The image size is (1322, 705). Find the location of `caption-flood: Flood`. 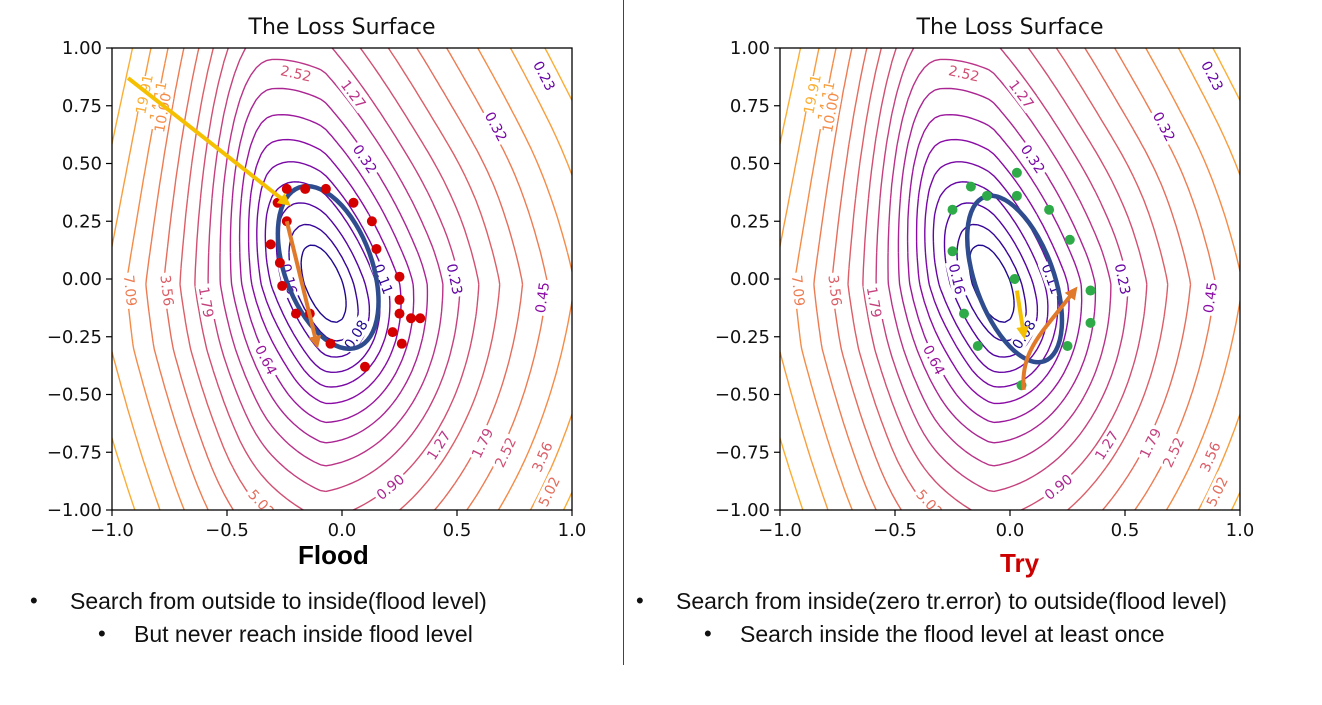

caption-flood: Flood is located at coordinates (333, 555).